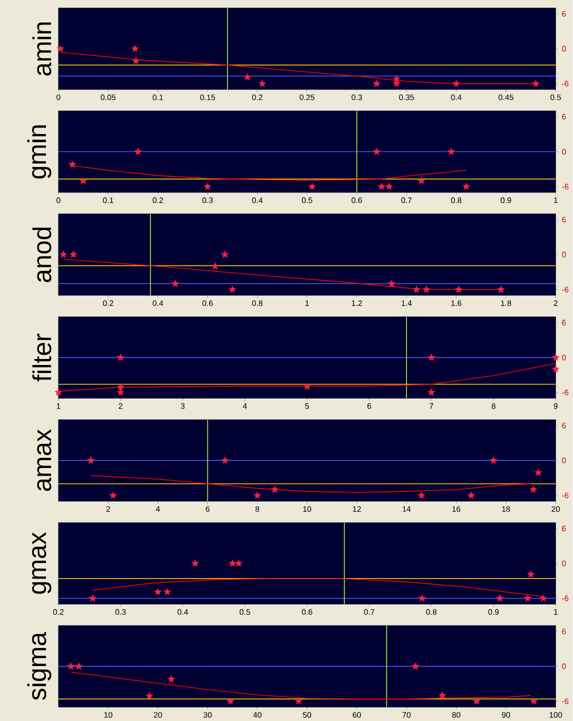 The width and height of the screenshot is (573, 721). I want to click on y-axis-title: amax, so click(44, 460).